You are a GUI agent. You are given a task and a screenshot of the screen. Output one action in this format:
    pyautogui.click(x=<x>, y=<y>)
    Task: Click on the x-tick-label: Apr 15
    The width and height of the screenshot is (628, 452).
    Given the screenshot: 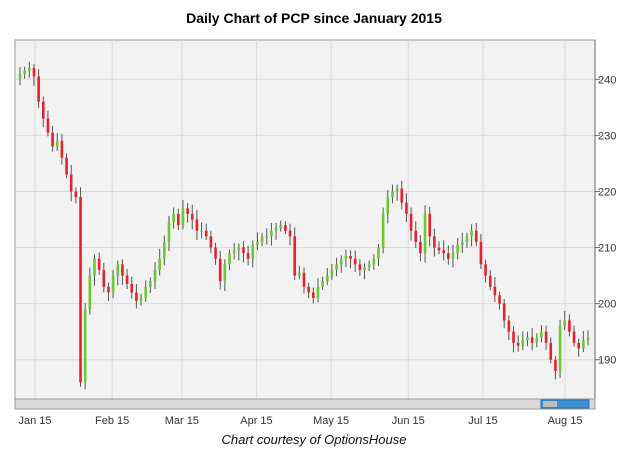 What is the action you would take?
    pyautogui.click(x=256, y=421)
    